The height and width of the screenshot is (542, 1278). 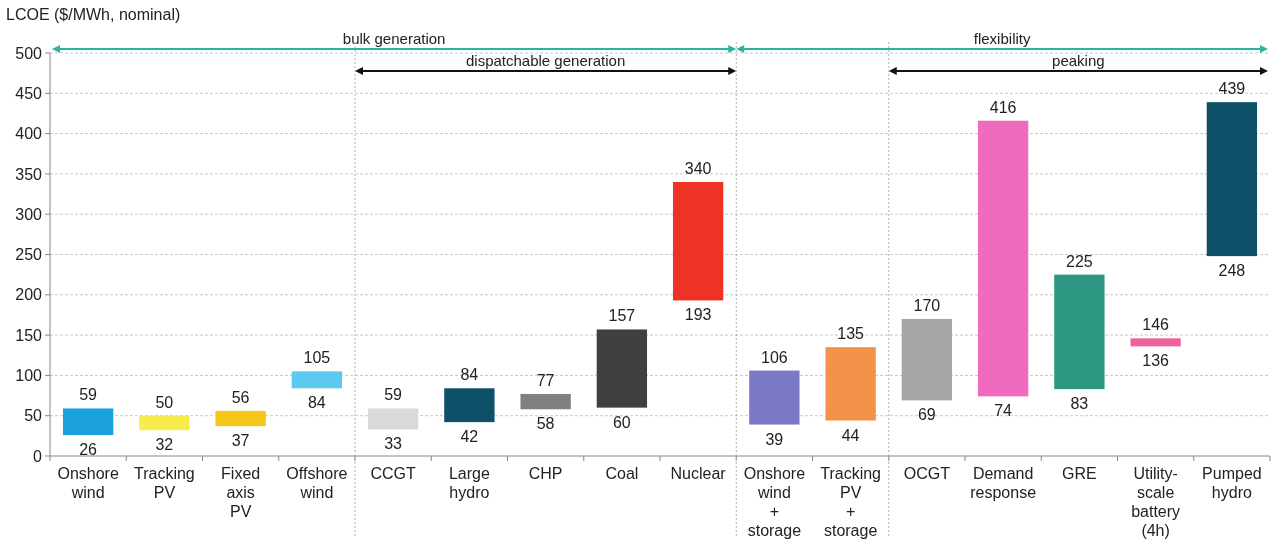 I want to click on x-tick-label: GRE, so click(x=1079, y=473).